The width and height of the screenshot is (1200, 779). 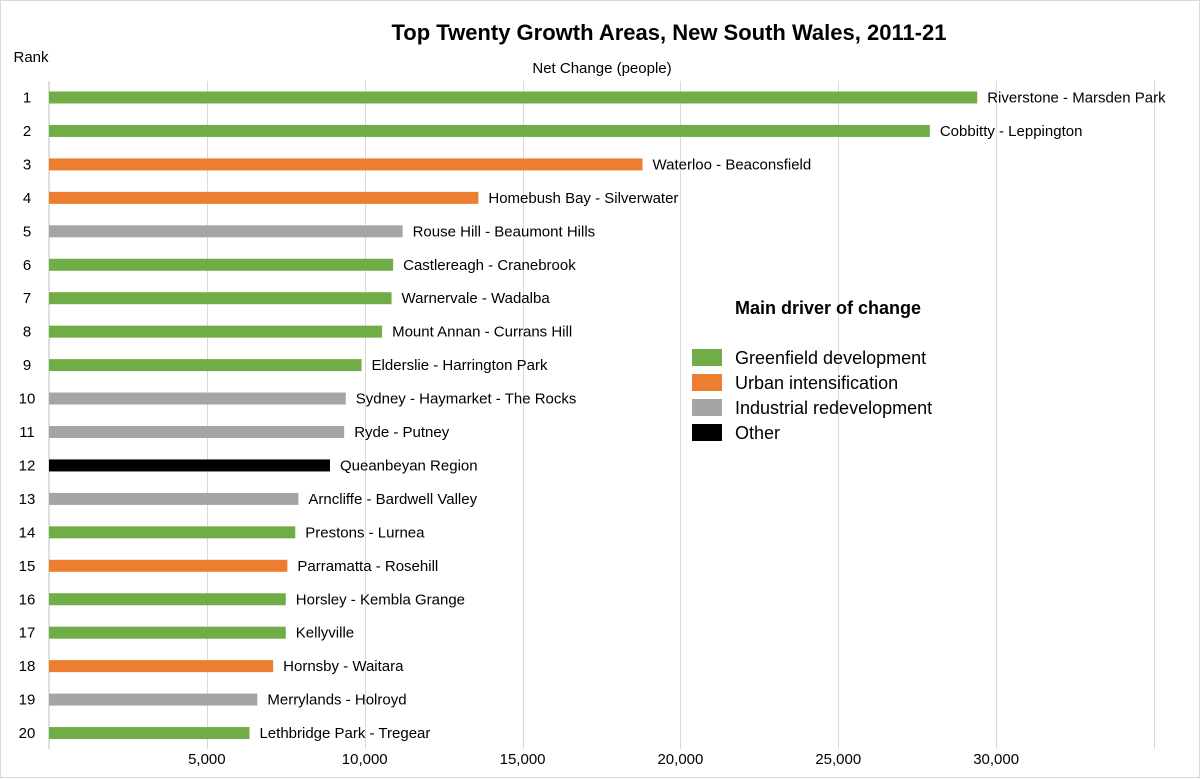 I want to click on rank-label: 12, so click(x=27, y=465).